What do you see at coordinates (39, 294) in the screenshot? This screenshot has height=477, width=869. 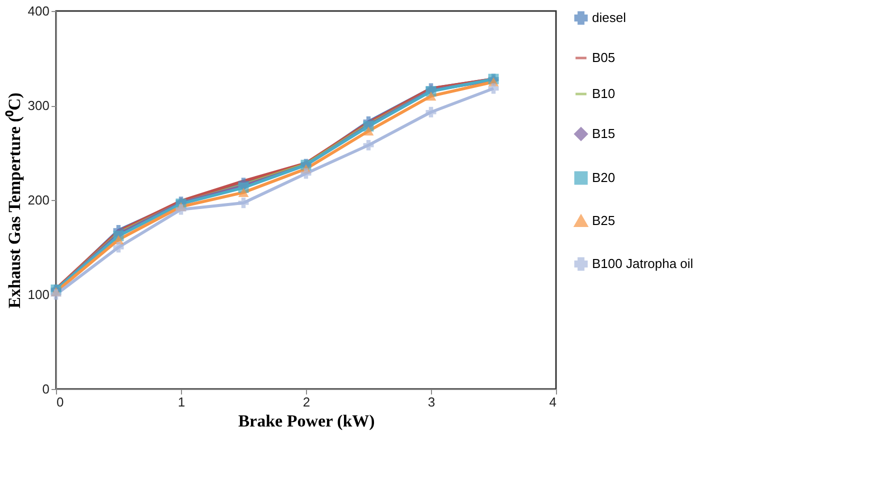 I see `y-tick-label: 100` at bounding box center [39, 294].